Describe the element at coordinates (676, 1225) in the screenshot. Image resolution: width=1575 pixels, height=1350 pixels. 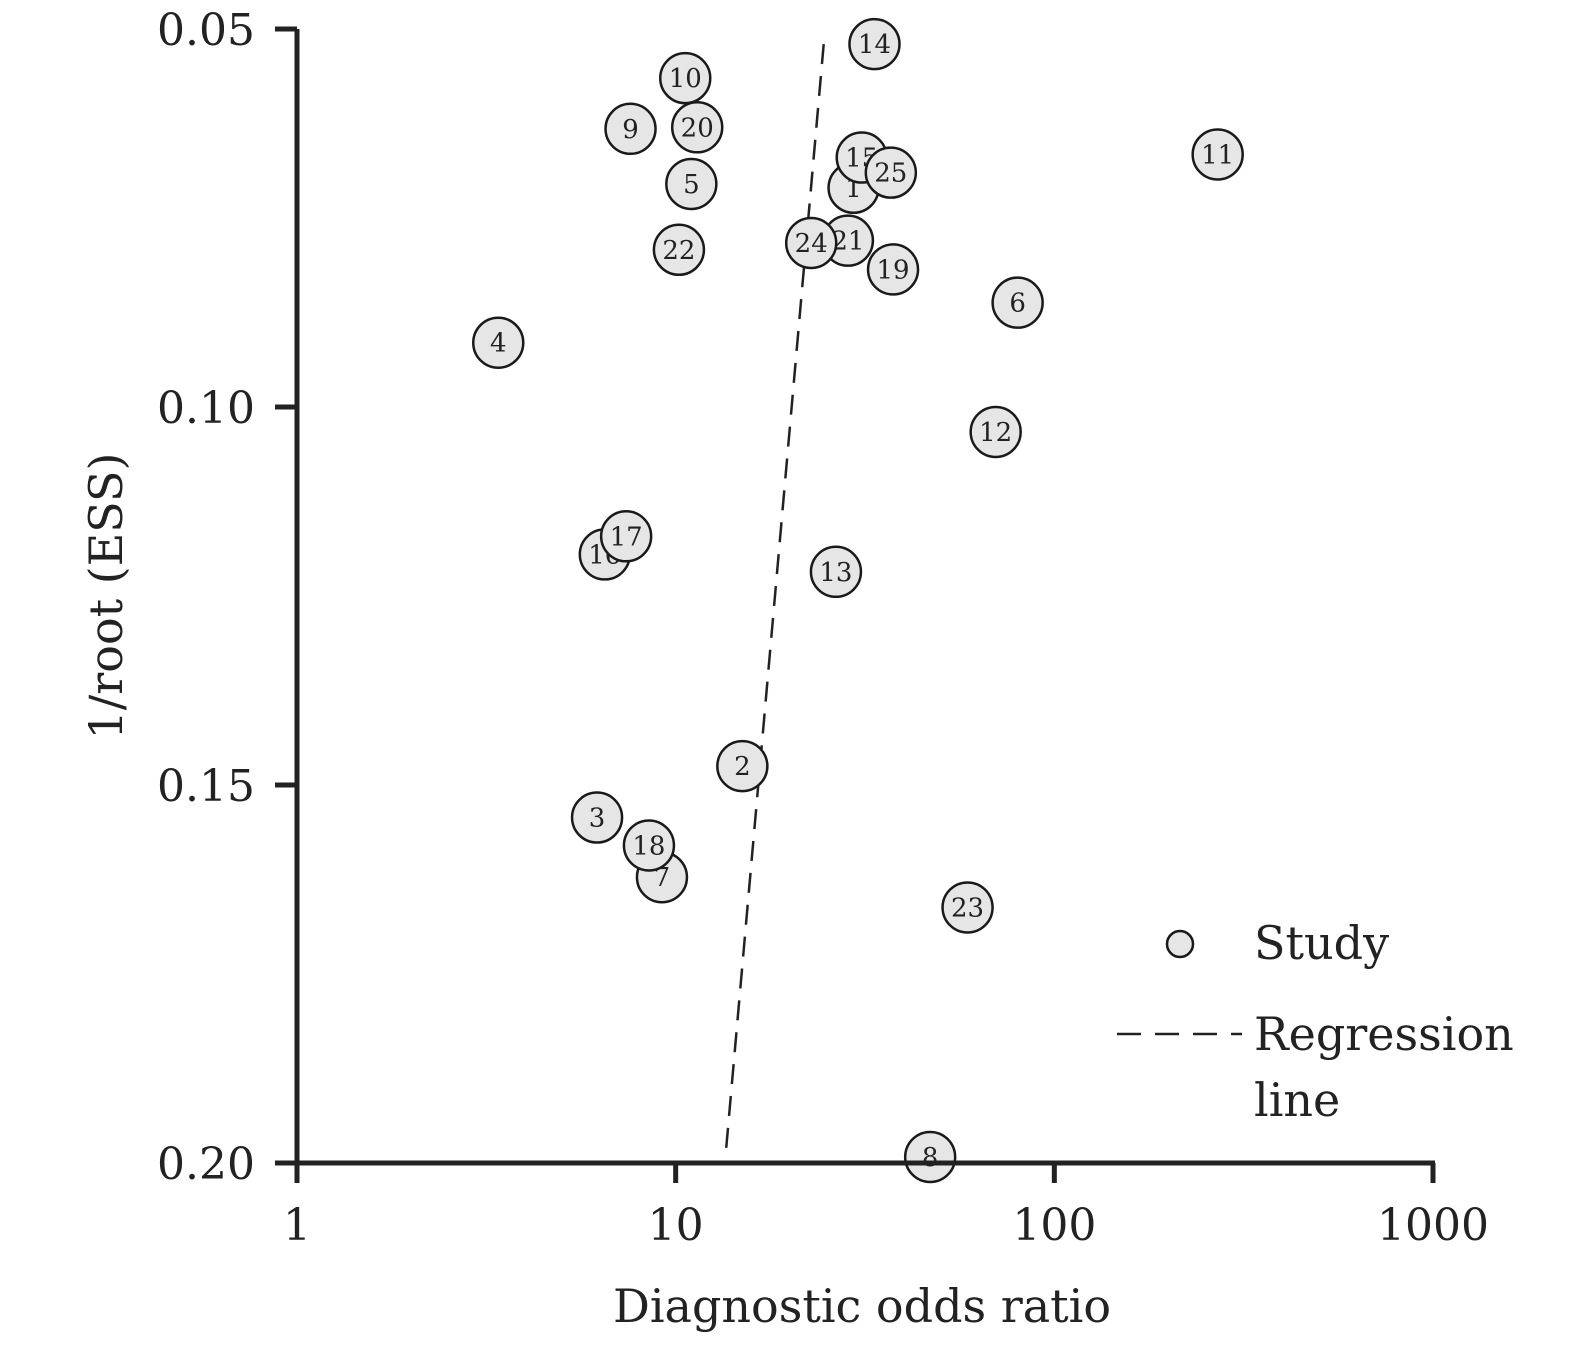
I see `x-tick-label: 10` at that location.